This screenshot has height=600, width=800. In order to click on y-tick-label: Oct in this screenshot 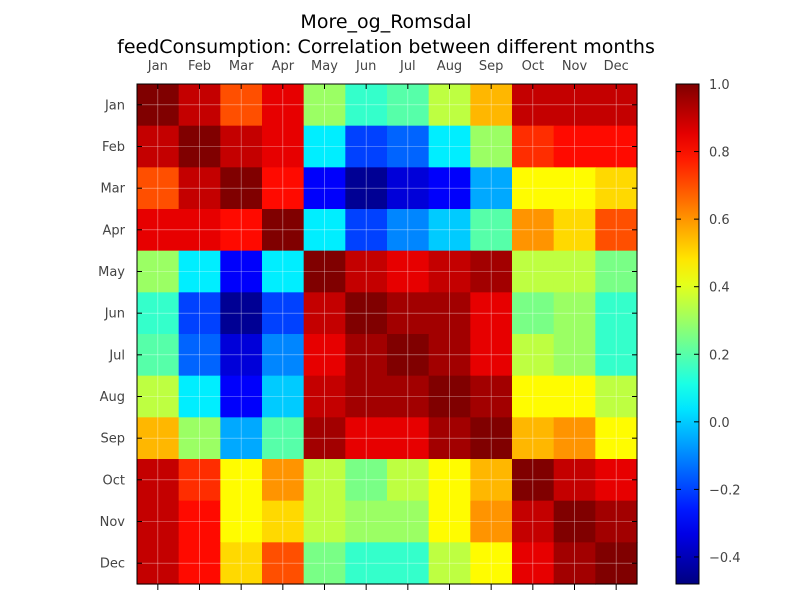, I will do `click(114, 480)`.